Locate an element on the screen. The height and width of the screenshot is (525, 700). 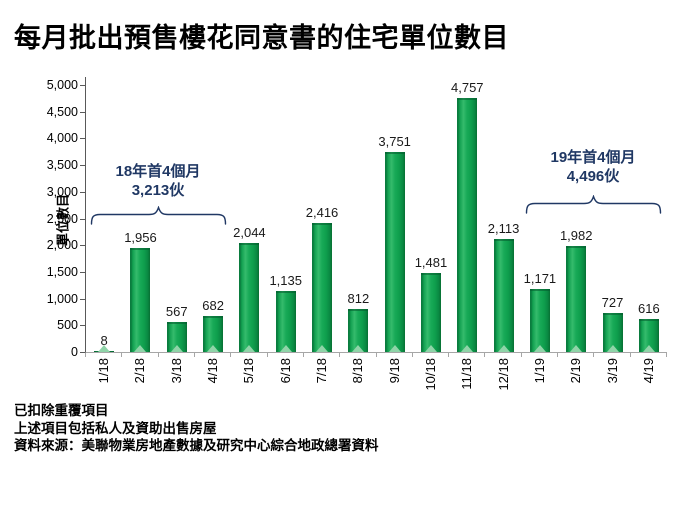
y-axis-tick-label: 1,000 is located at coordinates (62, 298).